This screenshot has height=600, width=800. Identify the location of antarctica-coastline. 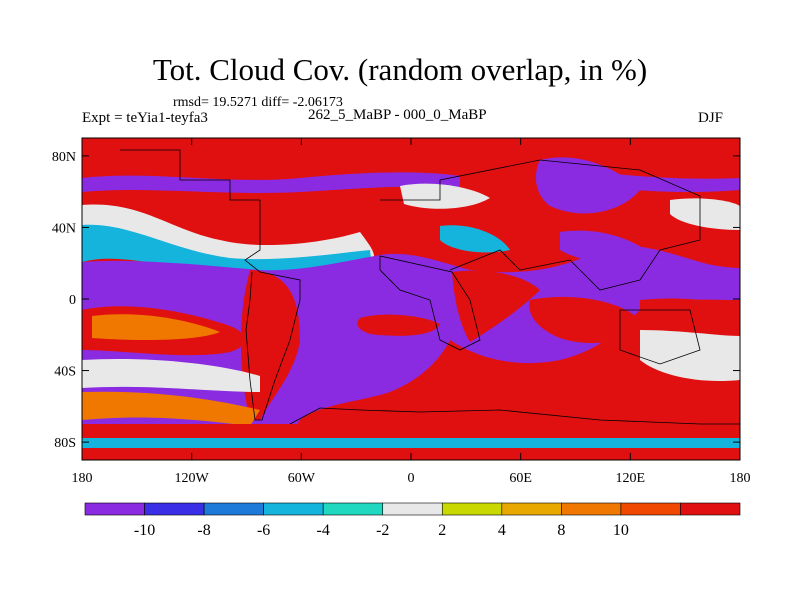
(514, 416).